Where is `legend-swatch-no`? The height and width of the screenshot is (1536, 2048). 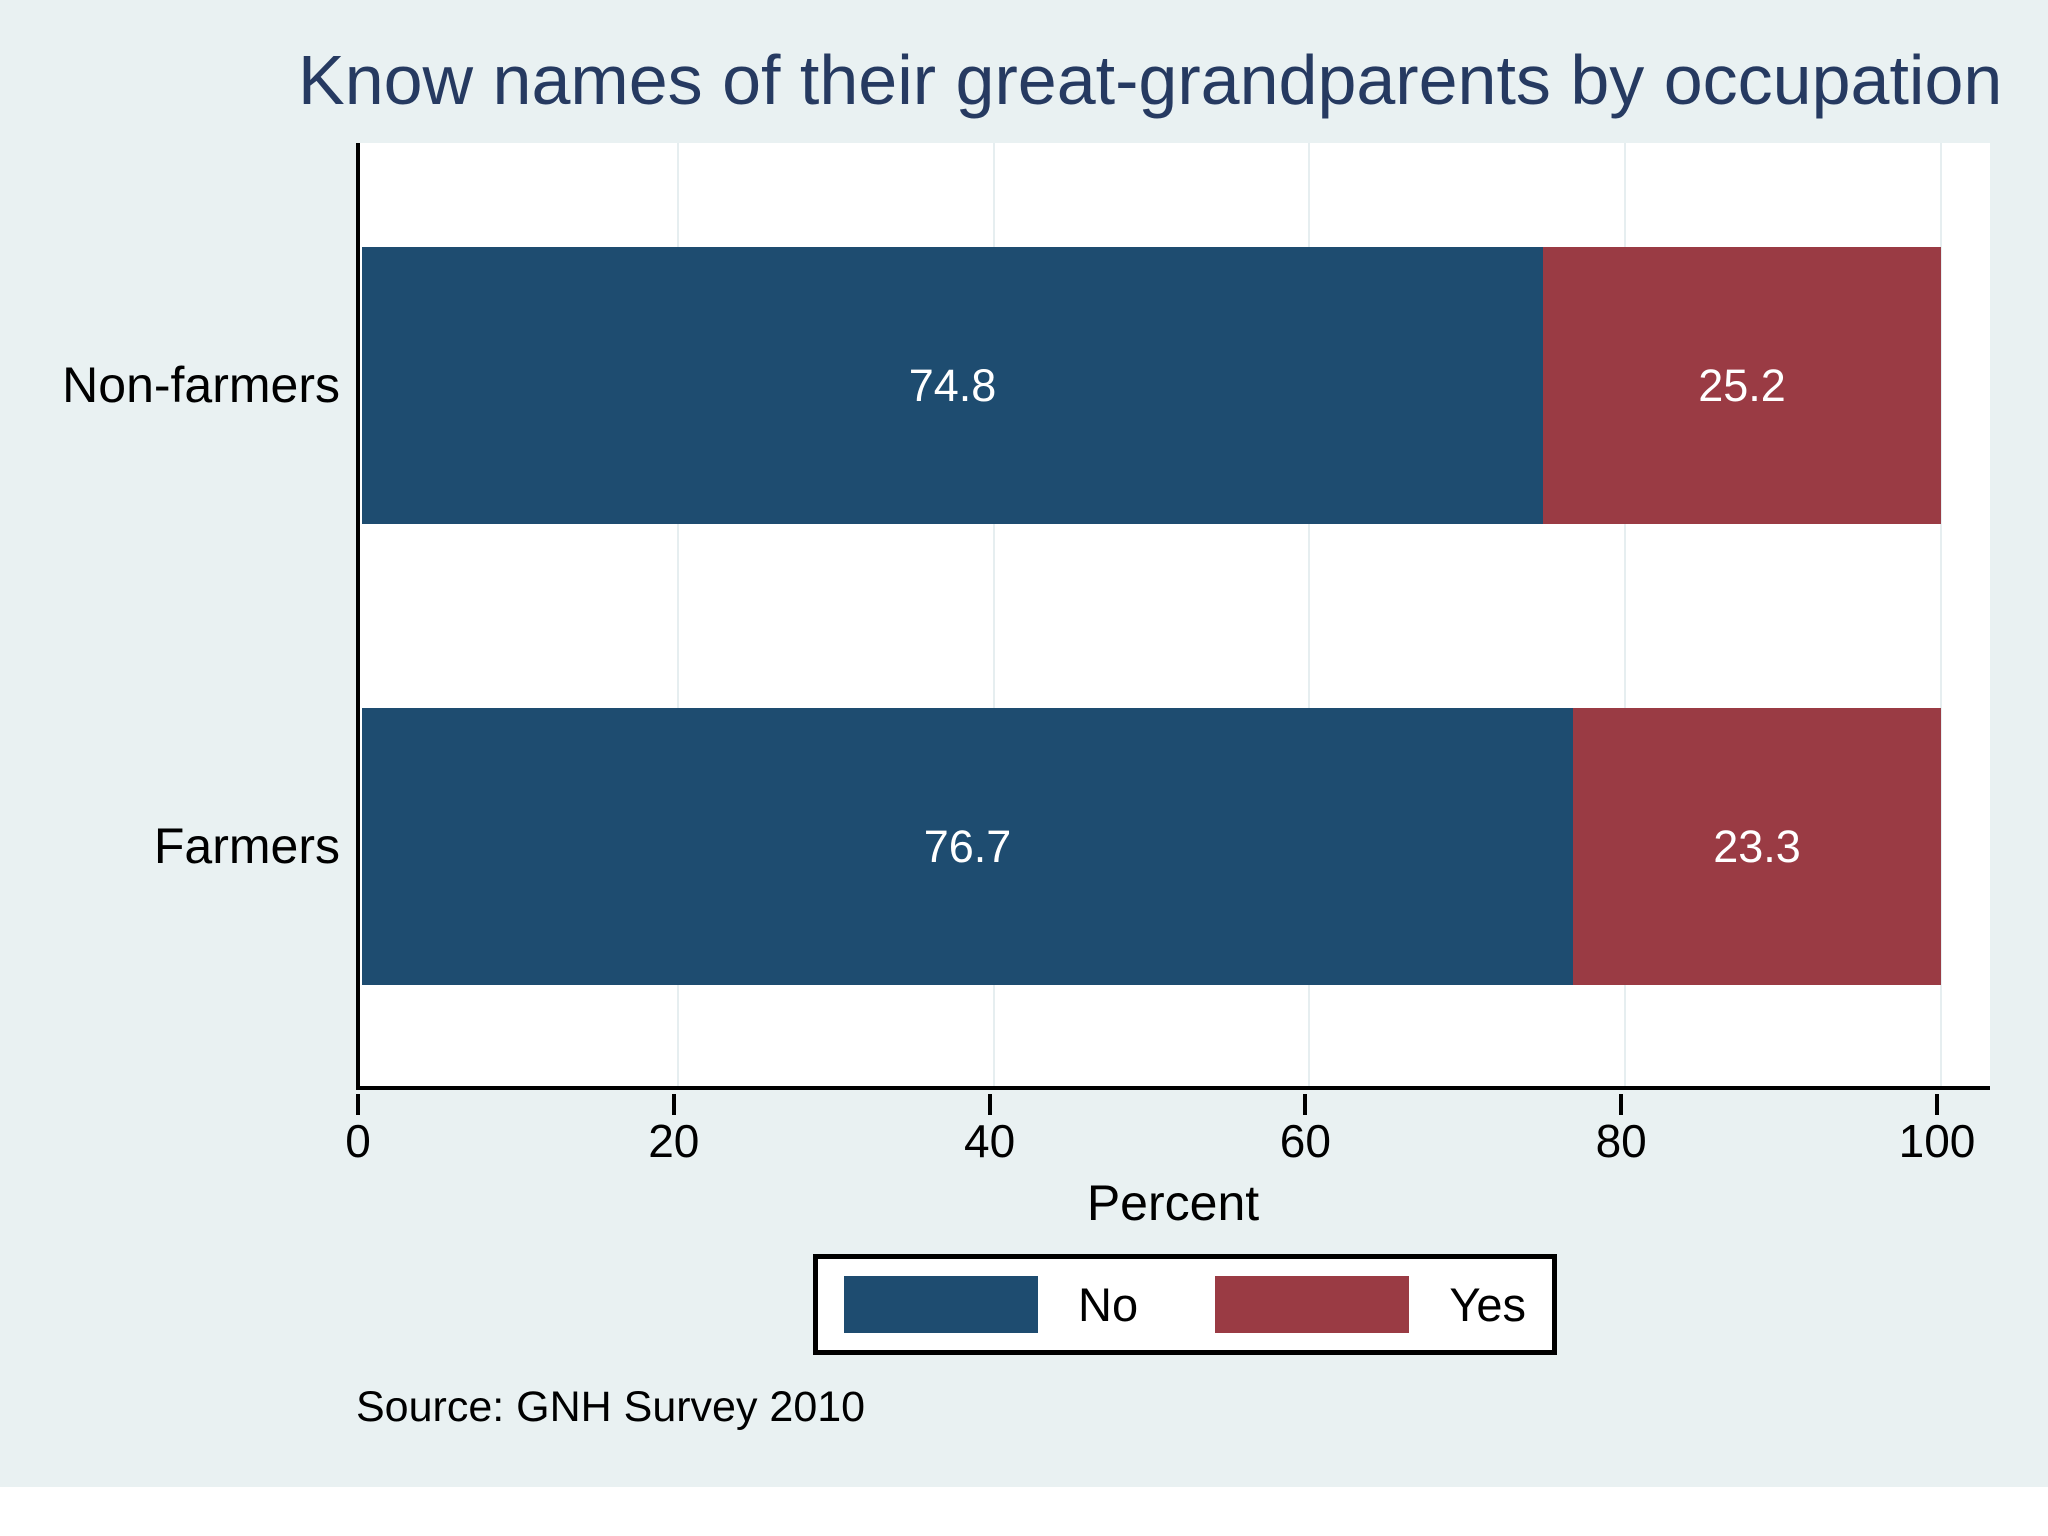 legend-swatch-no is located at coordinates (941, 1304).